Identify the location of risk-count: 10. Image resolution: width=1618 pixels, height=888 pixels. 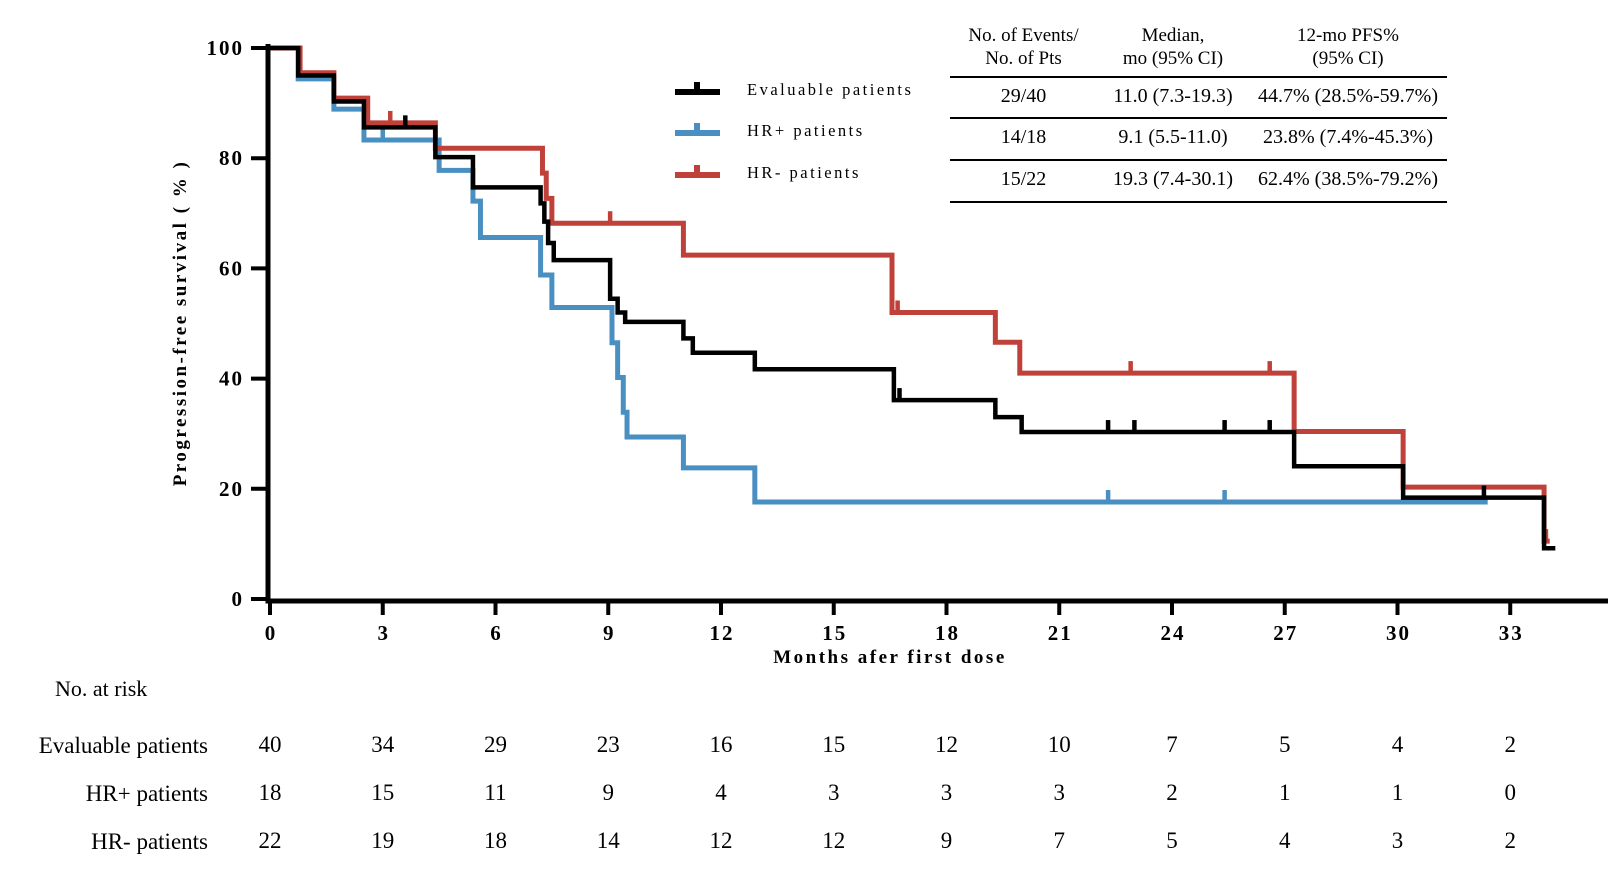
(1059, 744).